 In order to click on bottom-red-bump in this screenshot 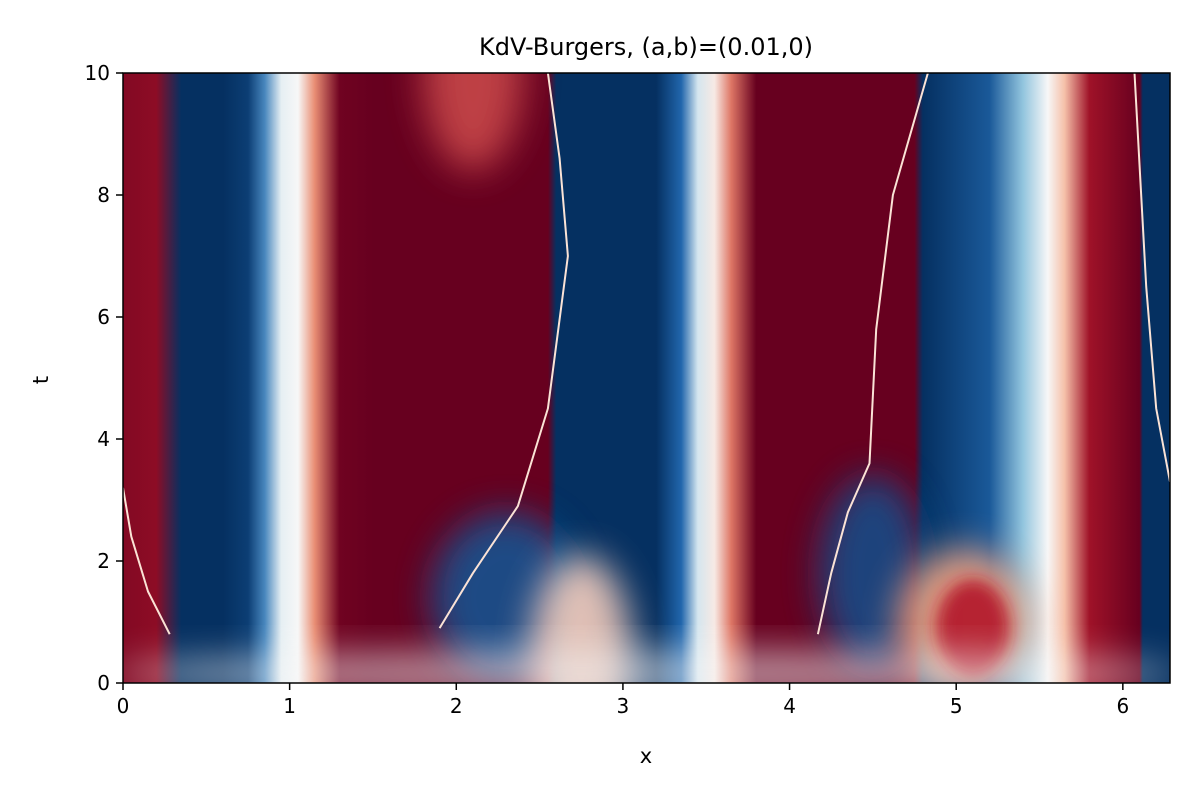, I will do `click(973, 628)`.